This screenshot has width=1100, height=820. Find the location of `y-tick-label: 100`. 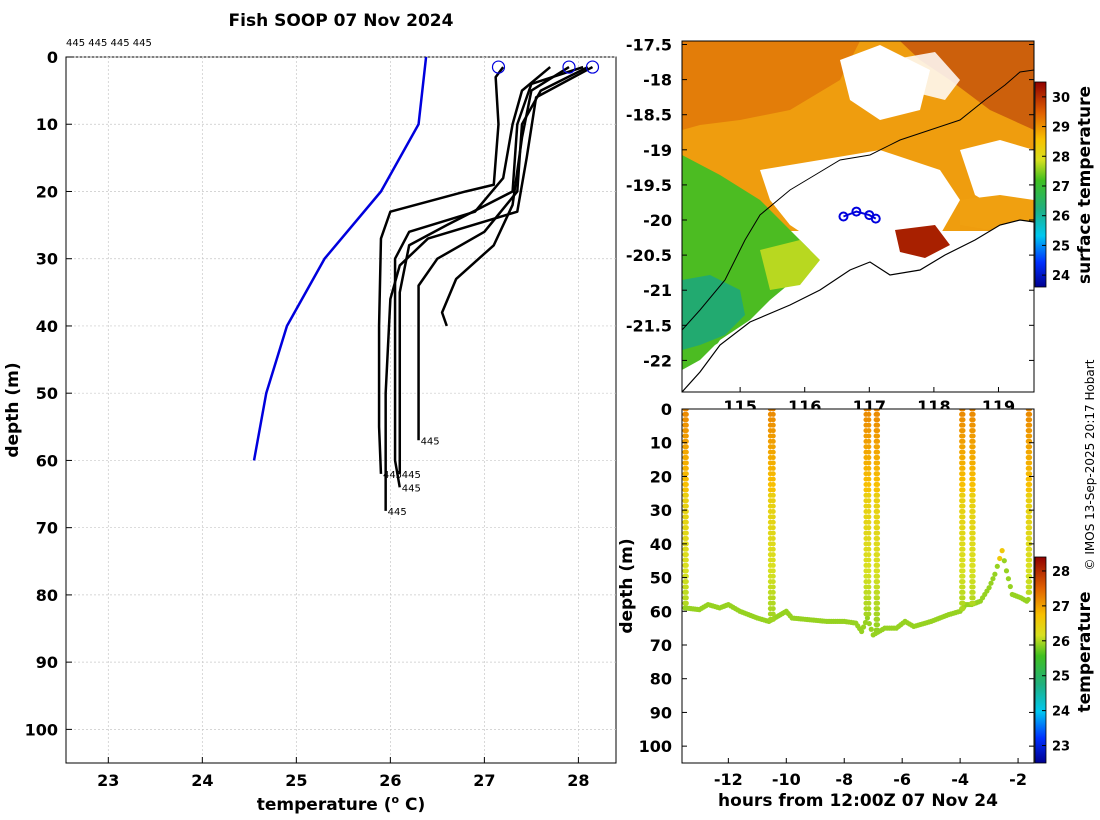

y-tick-label: 100 is located at coordinates (41, 729).